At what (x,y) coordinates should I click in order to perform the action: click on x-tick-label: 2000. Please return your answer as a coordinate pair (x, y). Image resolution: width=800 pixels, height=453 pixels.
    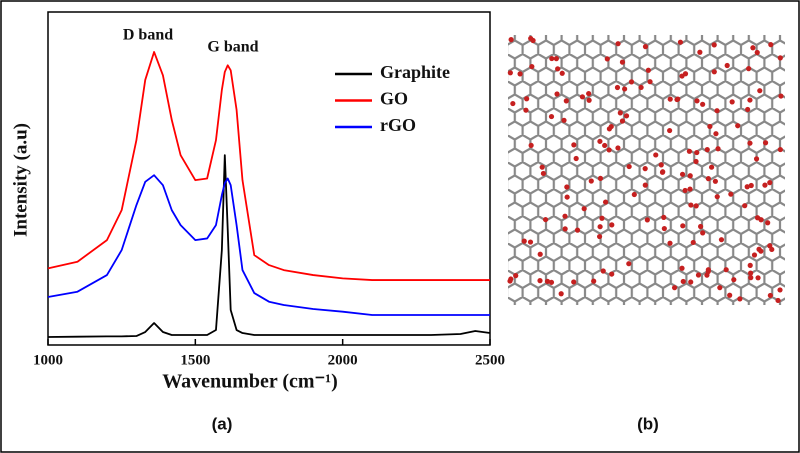
    Looking at the image, I should click on (343, 360).